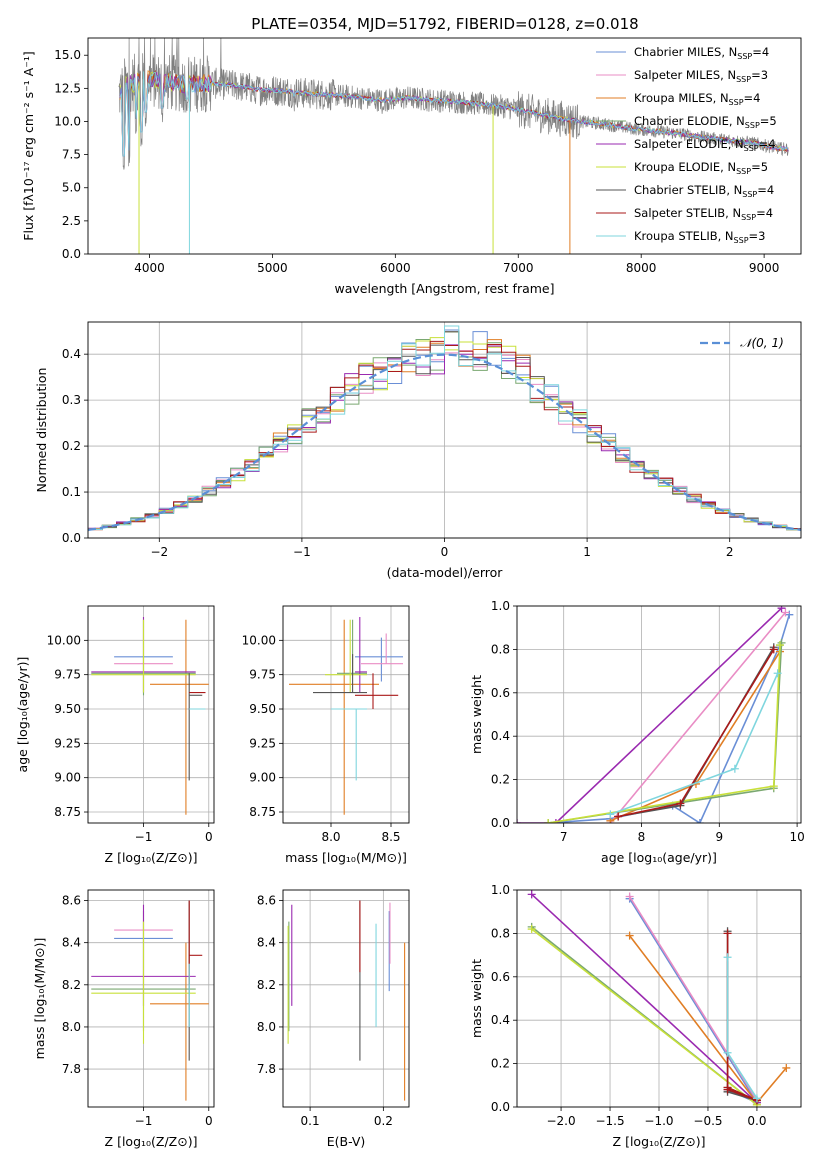 Image resolution: width=819 pixels, height=1170 pixels. I want to click on y-tick-label: 12.5, so click(67, 88).